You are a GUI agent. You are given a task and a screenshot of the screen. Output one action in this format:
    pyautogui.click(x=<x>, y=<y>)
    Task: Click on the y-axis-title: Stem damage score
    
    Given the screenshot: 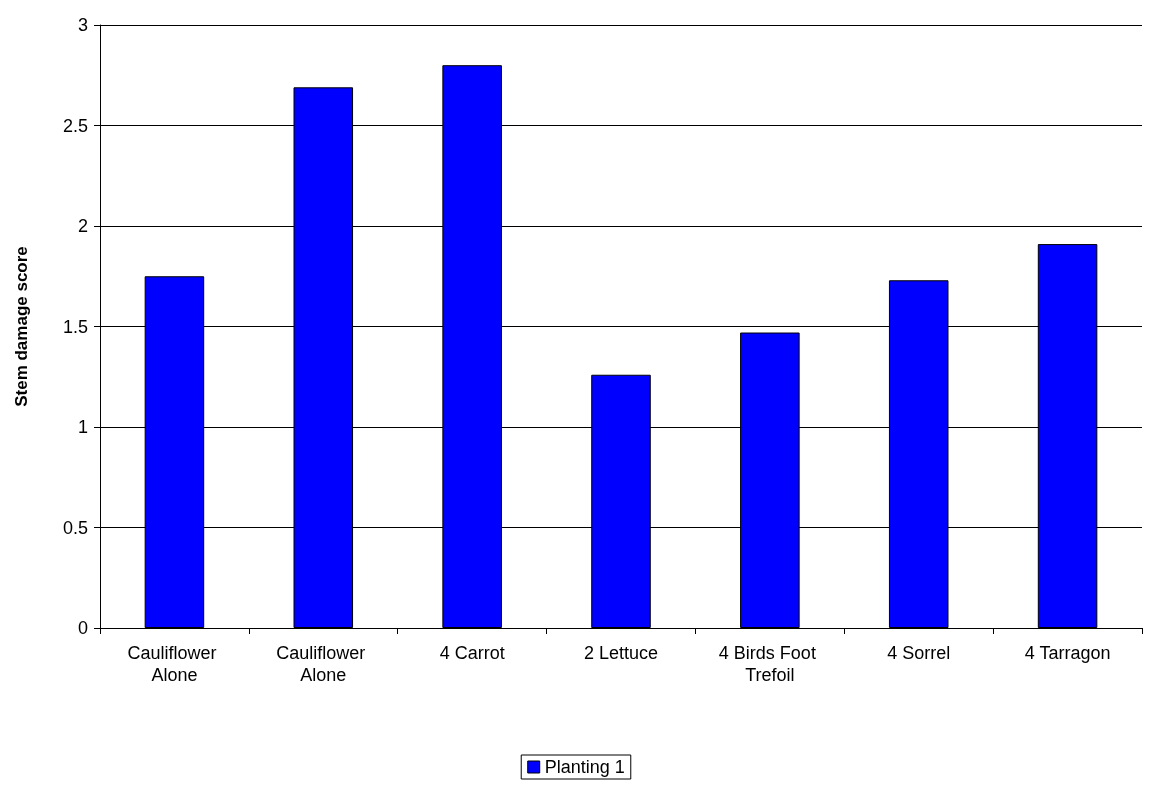 What is the action you would take?
    pyautogui.click(x=21, y=326)
    